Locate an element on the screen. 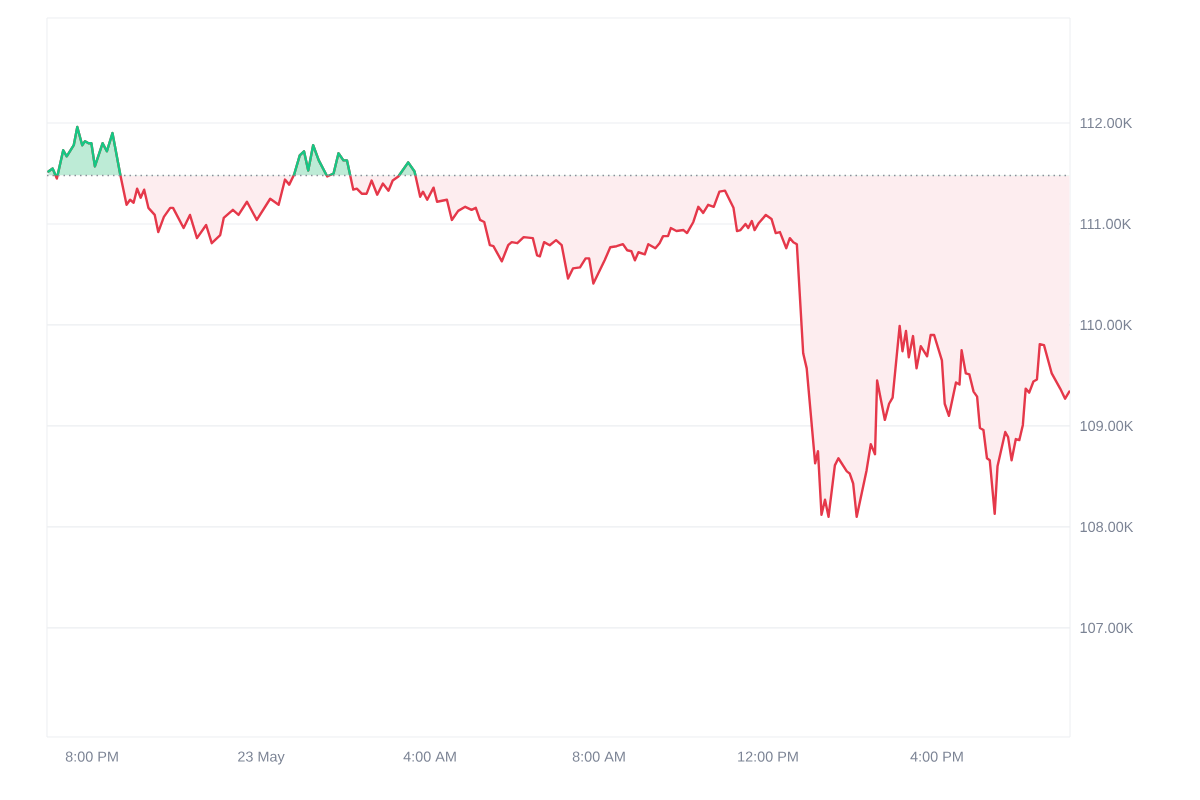  y-tick-label: 107.00K is located at coordinates (1107, 628).